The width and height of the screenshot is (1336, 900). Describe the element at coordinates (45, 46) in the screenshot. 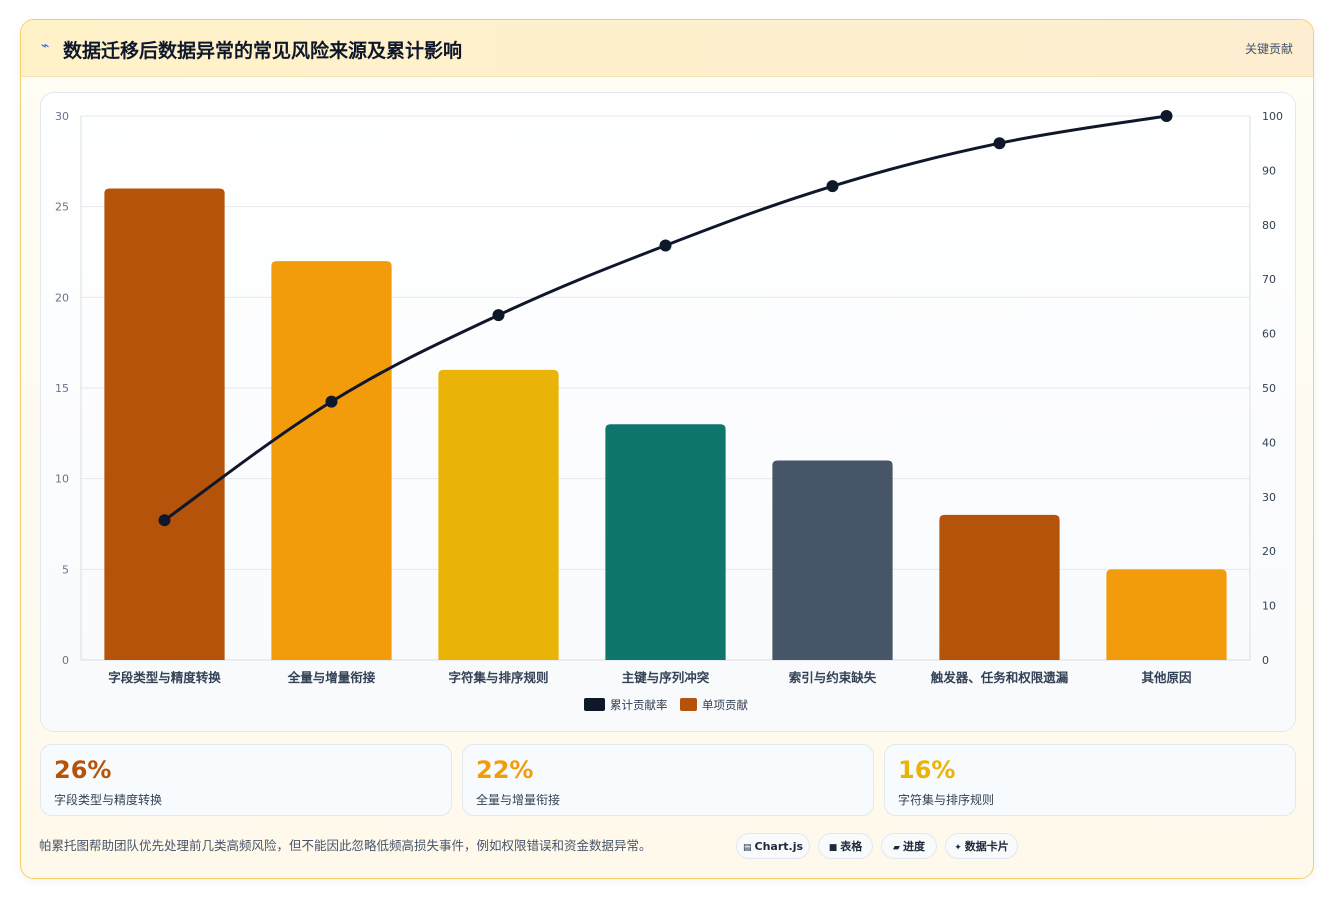

I see `lightning-icon: ⌁` at that location.